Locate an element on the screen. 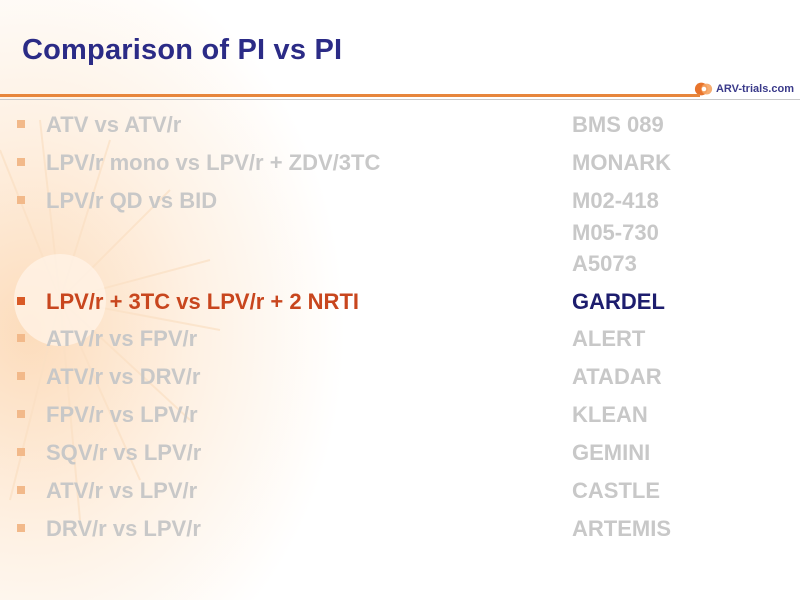 The height and width of the screenshot is (600, 800). study-name: CASTLE is located at coordinates (616, 490).